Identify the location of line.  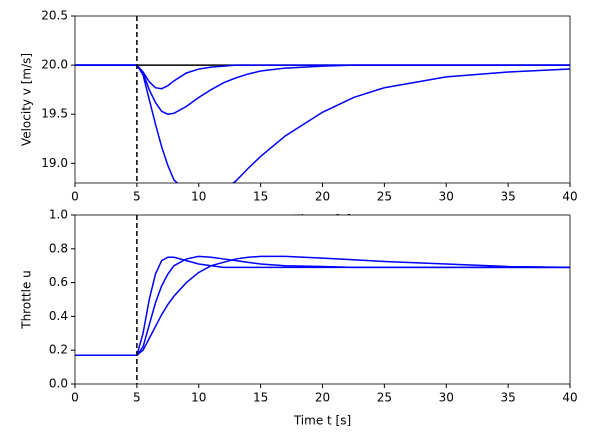
(322, 90).